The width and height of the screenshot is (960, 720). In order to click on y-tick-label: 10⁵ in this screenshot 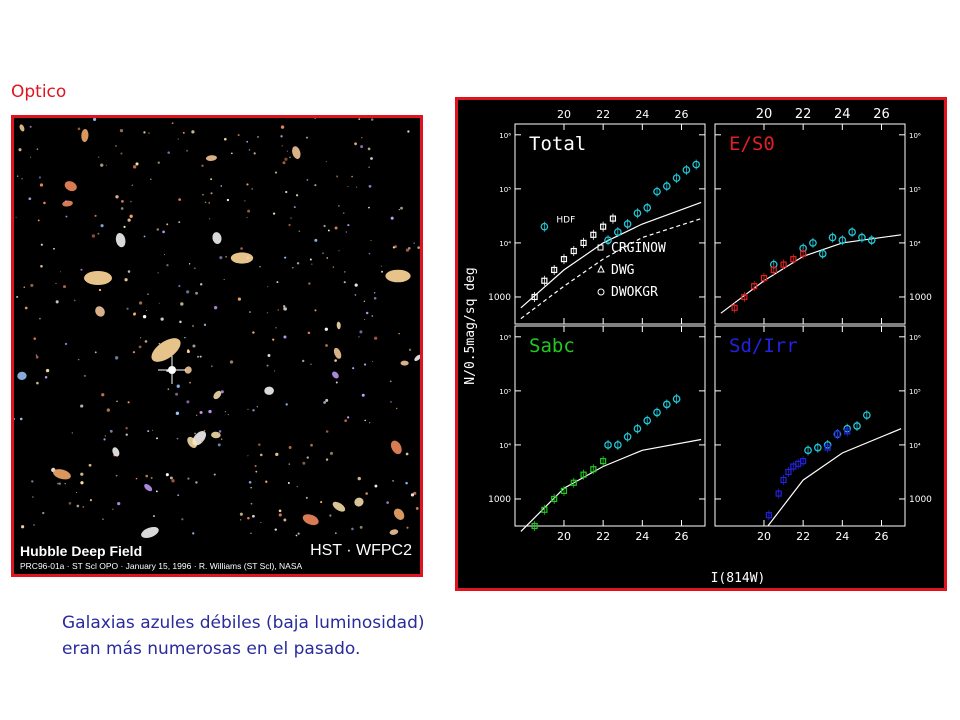, I will do `click(915, 392)`.